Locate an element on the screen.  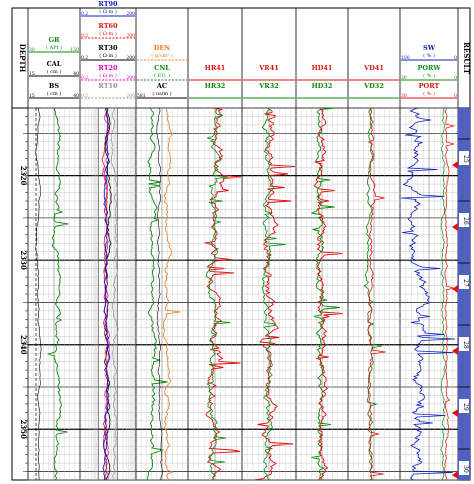
result-layer-26: 26 is located at coordinates (465, 221).